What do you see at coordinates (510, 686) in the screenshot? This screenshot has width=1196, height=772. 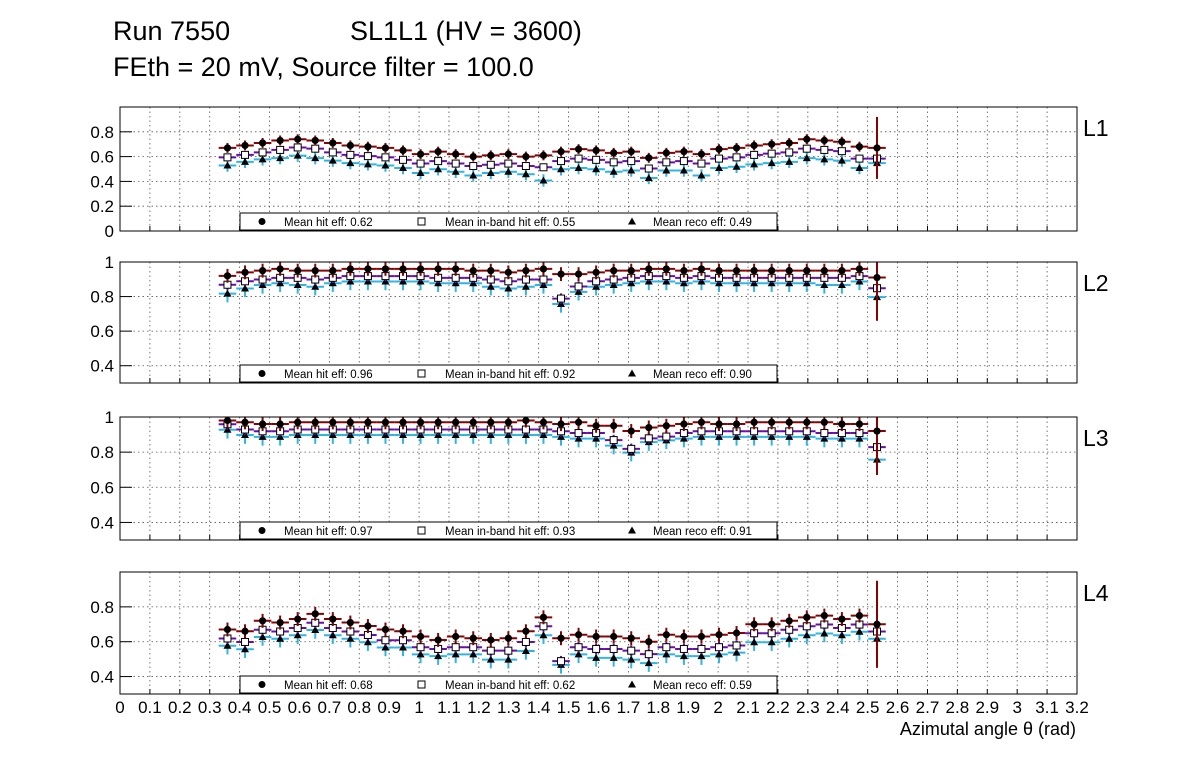 I see `legend-inband-text: Mean in-band hit eff: 0.62` at bounding box center [510, 686].